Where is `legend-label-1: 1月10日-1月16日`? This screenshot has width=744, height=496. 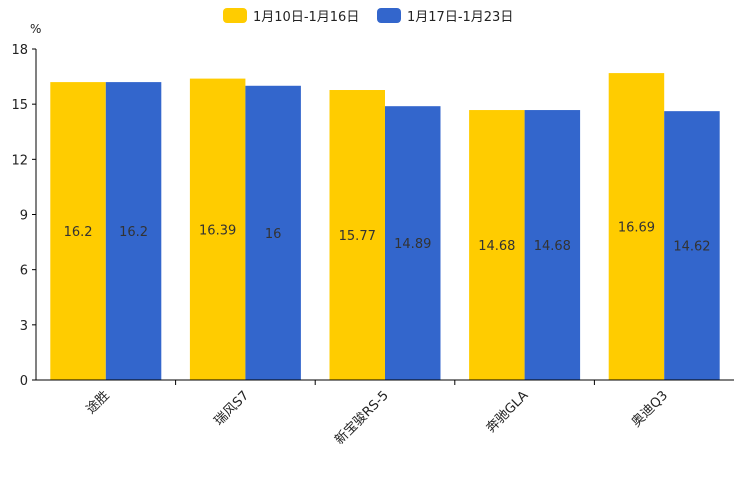 legend-label-1: 1月10日-1月16日 is located at coordinates (306, 17).